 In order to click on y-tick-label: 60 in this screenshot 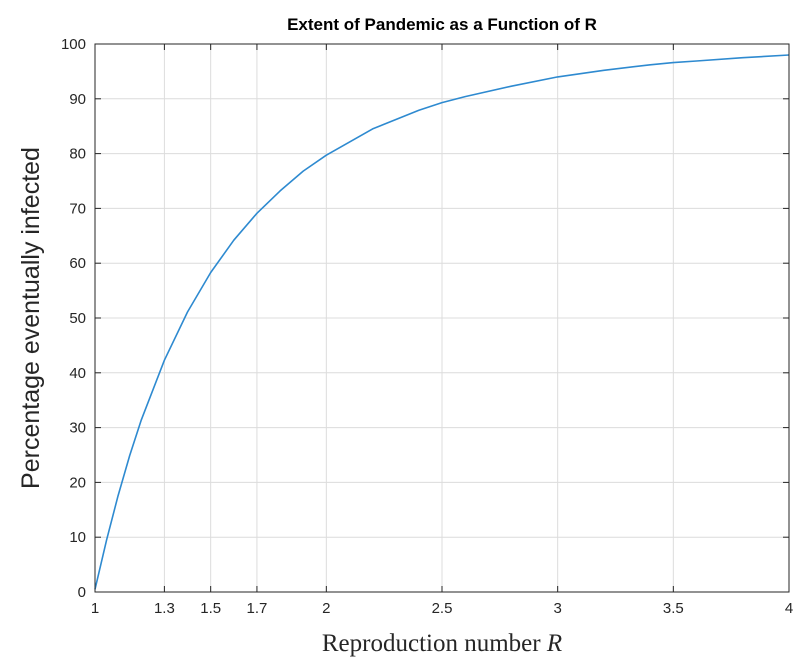, I will do `click(77, 263)`.